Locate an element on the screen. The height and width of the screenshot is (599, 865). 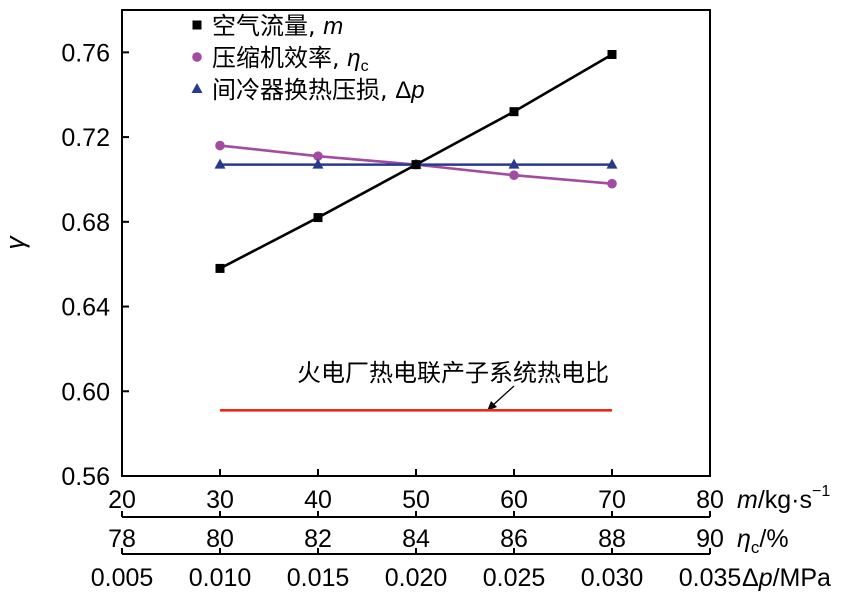
x-axis-label: ηc/% is located at coordinates (763, 541).